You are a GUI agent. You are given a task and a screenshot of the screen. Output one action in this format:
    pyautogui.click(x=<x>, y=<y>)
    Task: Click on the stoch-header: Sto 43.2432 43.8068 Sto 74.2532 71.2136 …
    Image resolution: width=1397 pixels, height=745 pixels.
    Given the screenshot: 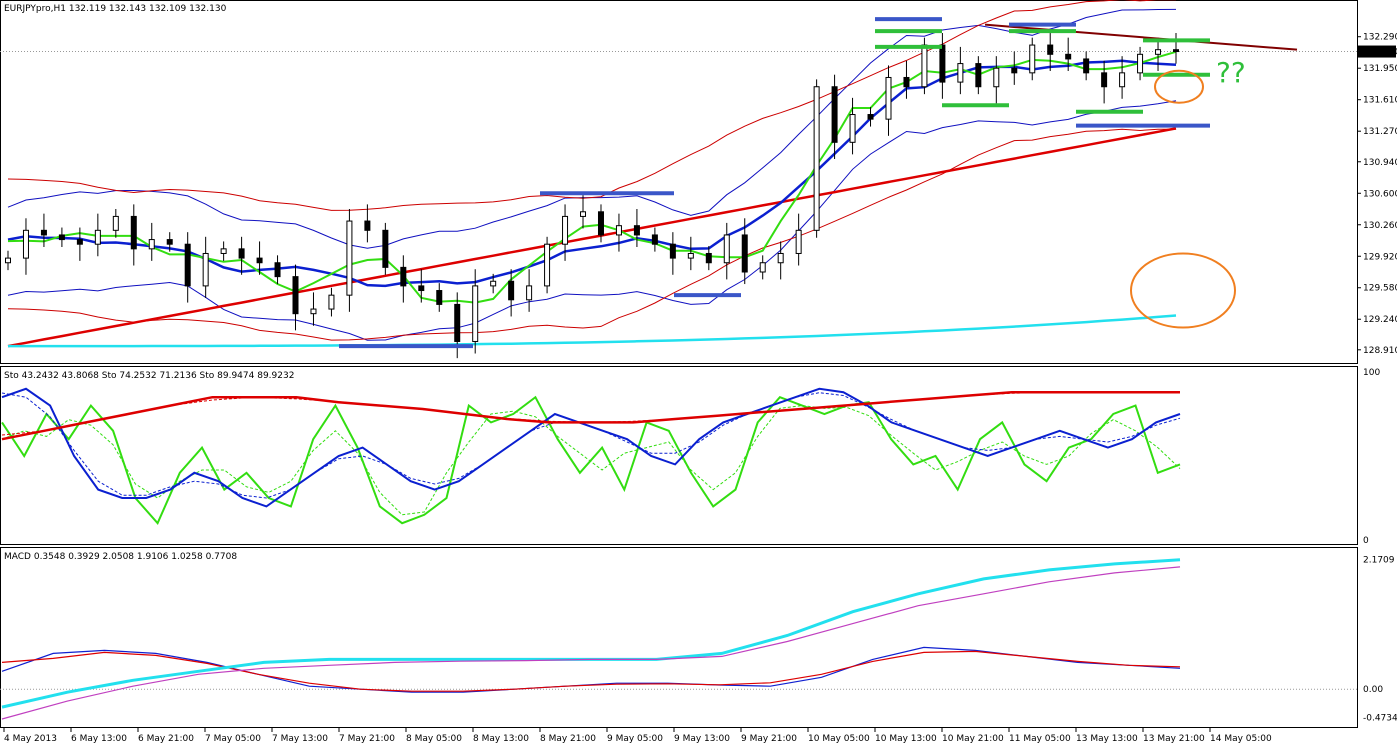 What is the action you would take?
    pyautogui.click(x=149, y=376)
    